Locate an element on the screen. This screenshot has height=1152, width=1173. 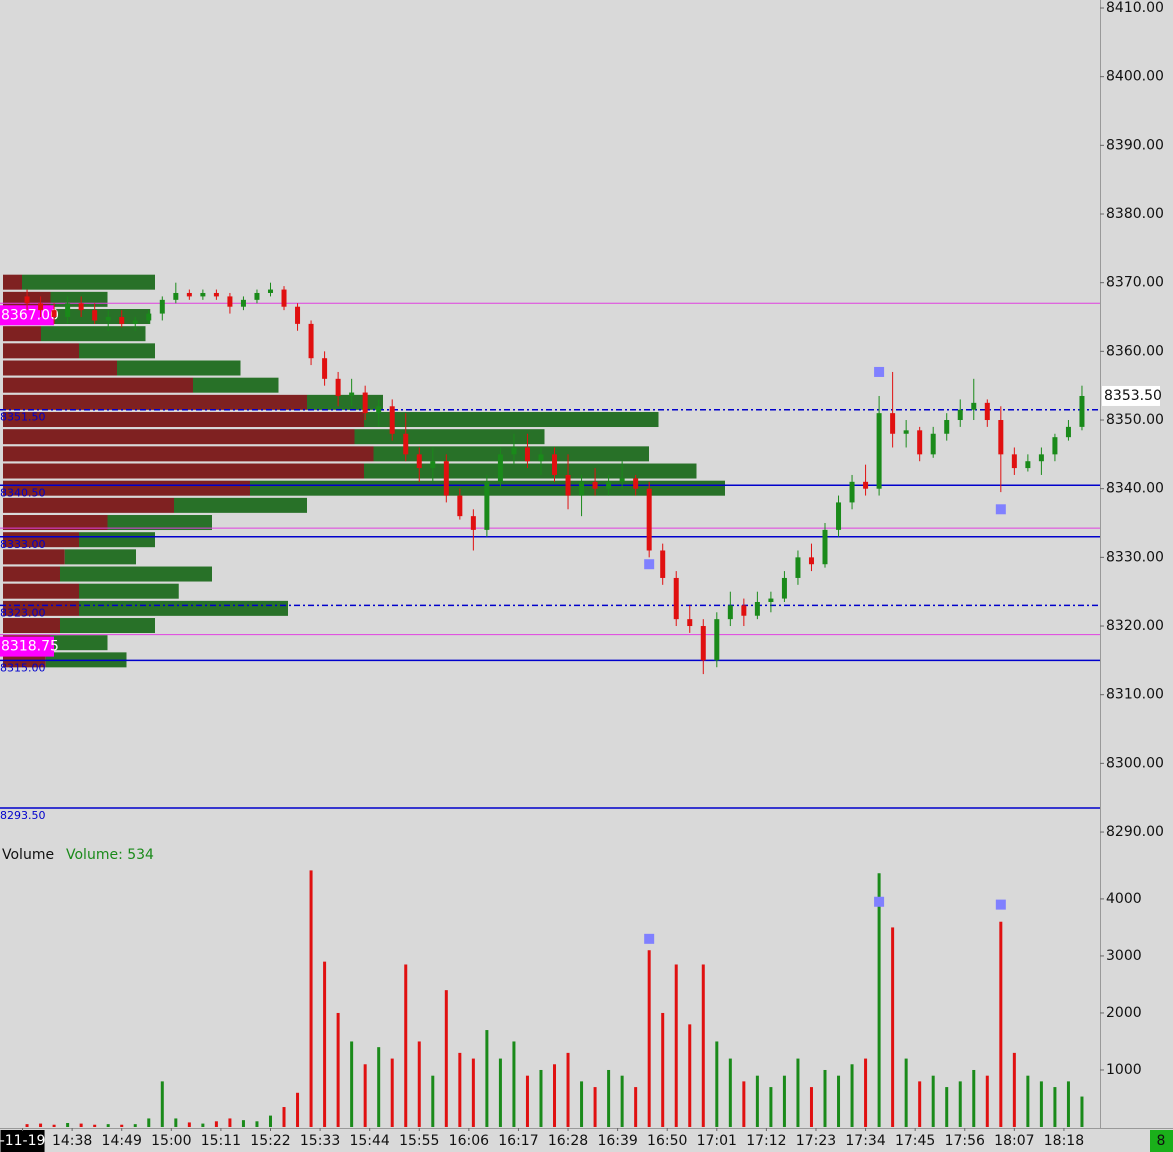
y-tick-label: 8400.00 is located at coordinates (1135, 77).